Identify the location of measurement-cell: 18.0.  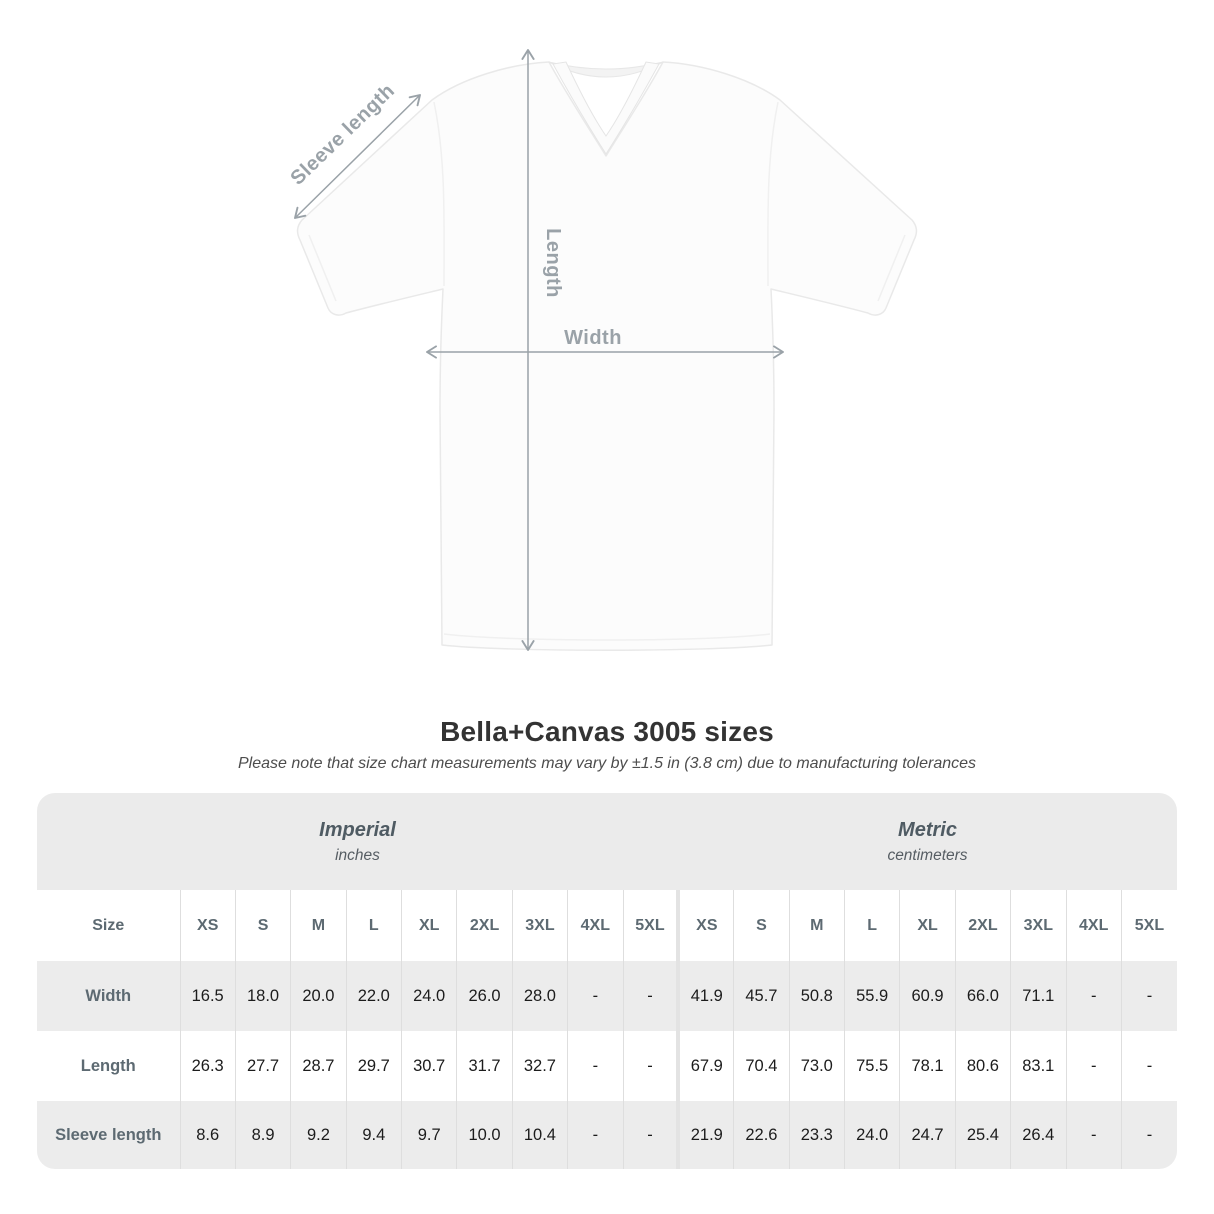
(262, 996).